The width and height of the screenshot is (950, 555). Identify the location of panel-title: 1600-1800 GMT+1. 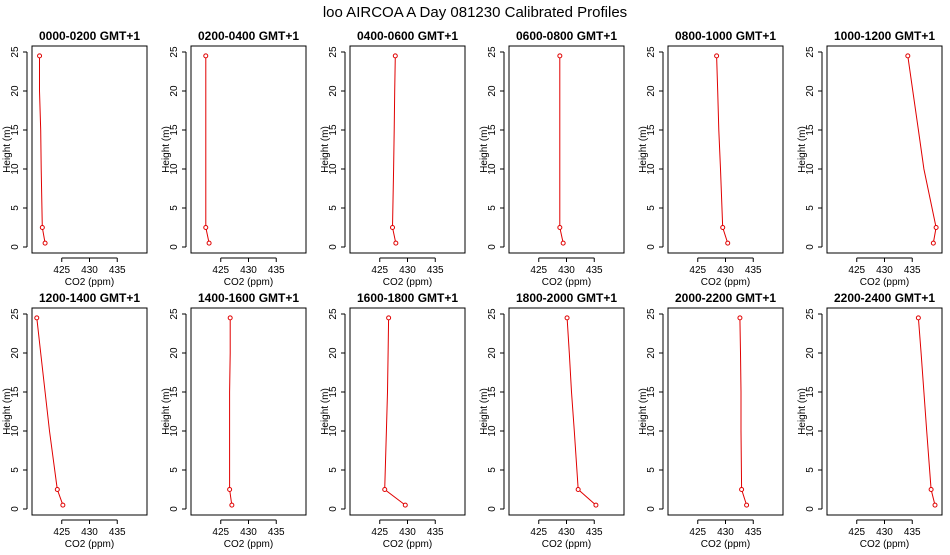
(407, 298).